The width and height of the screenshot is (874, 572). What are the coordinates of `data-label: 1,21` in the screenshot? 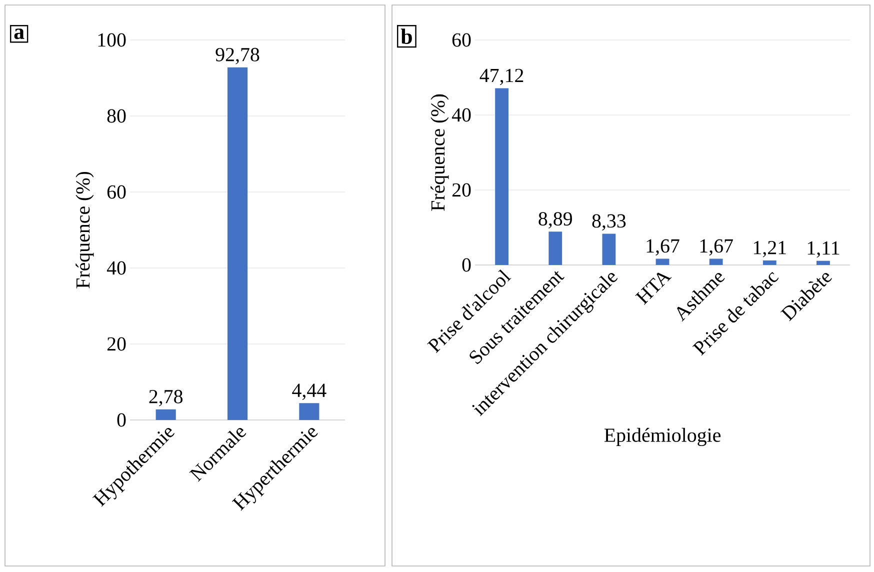 It's located at (770, 249).